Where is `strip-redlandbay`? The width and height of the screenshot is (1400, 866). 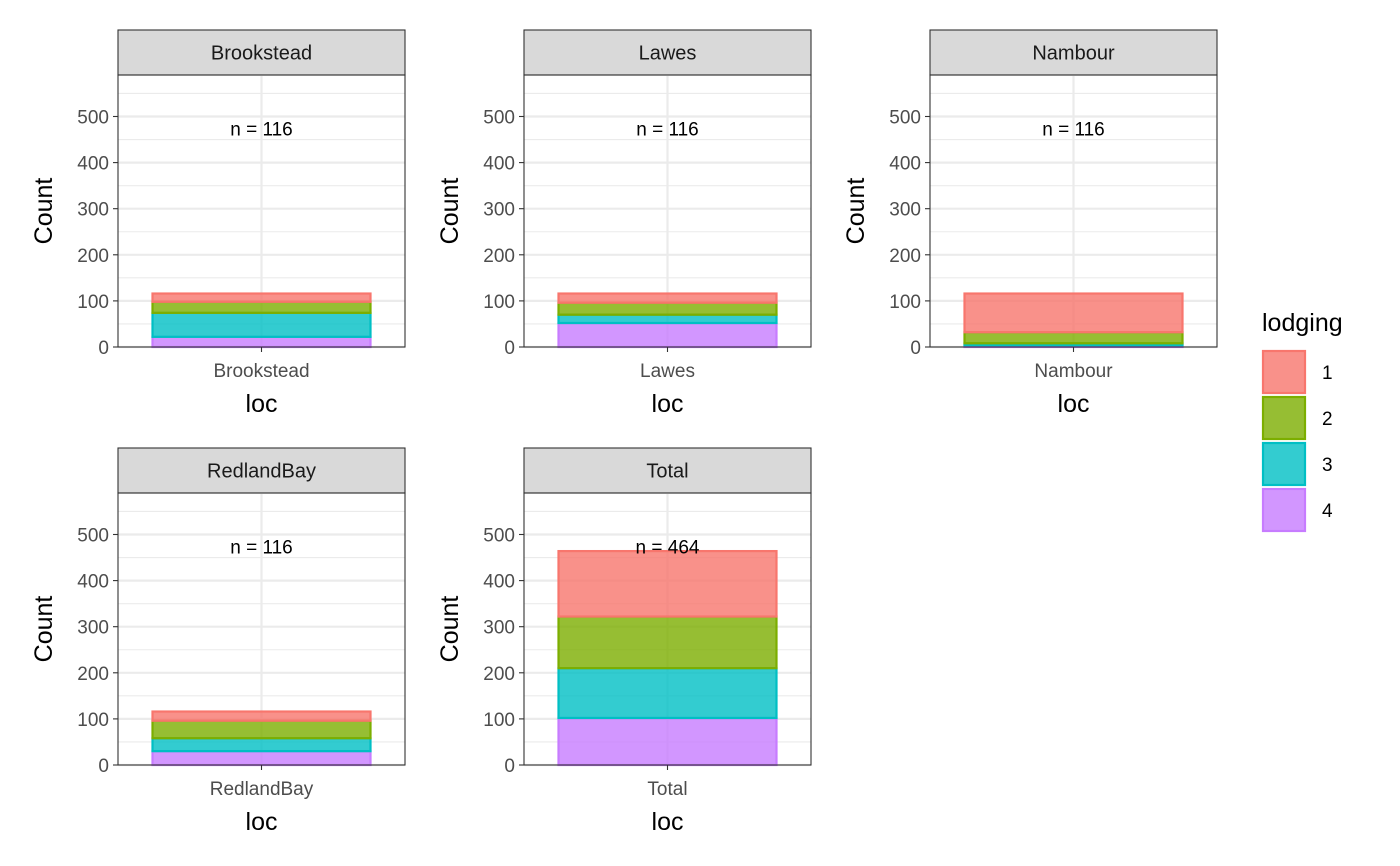 strip-redlandbay is located at coordinates (261, 470).